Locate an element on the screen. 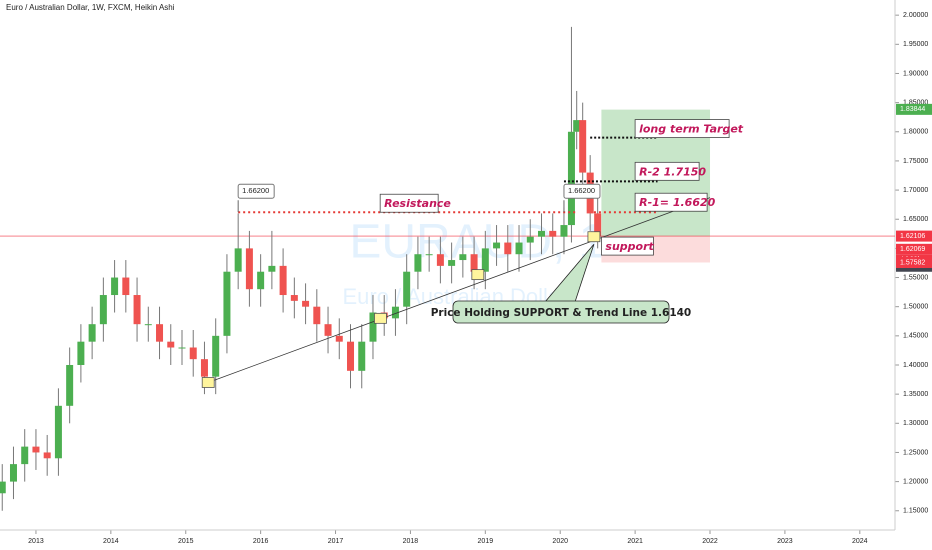 This screenshot has height=550, width=932. x-tick-label: 2022 is located at coordinates (710, 541).